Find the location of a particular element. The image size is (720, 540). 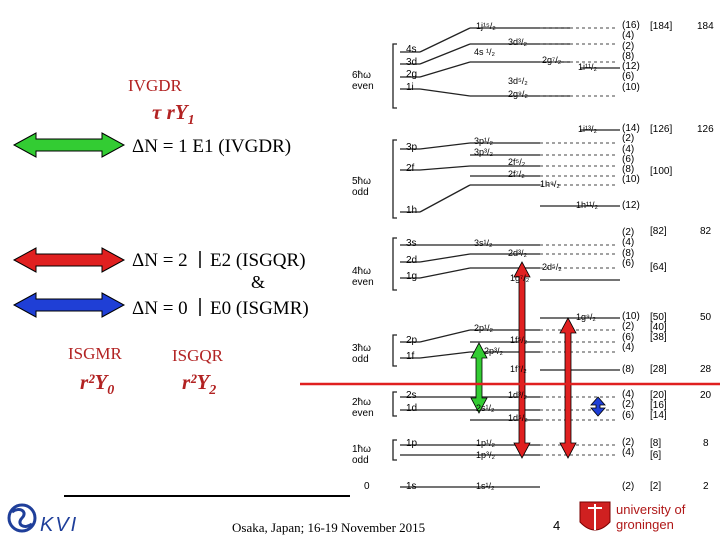

shell-label-1hw: 1ħω odd is located at coordinates (361, 455).